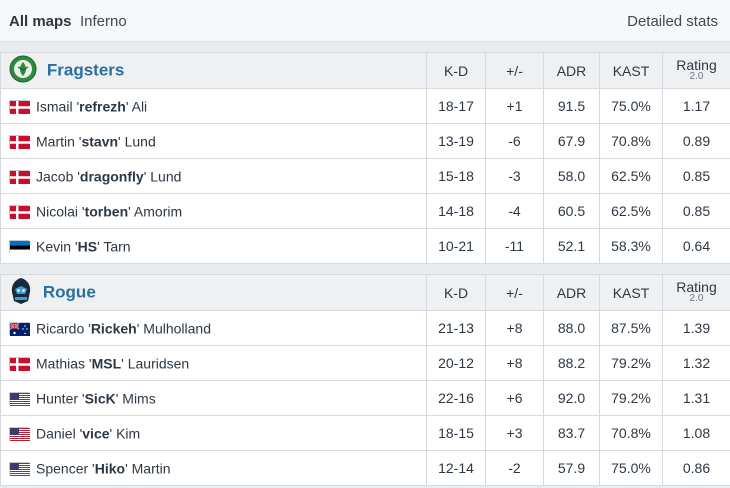 The width and height of the screenshot is (730, 488). What do you see at coordinates (571, 246) in the screenshot?
I see `adr-value: 52.1` at bounding box center [571, 246].